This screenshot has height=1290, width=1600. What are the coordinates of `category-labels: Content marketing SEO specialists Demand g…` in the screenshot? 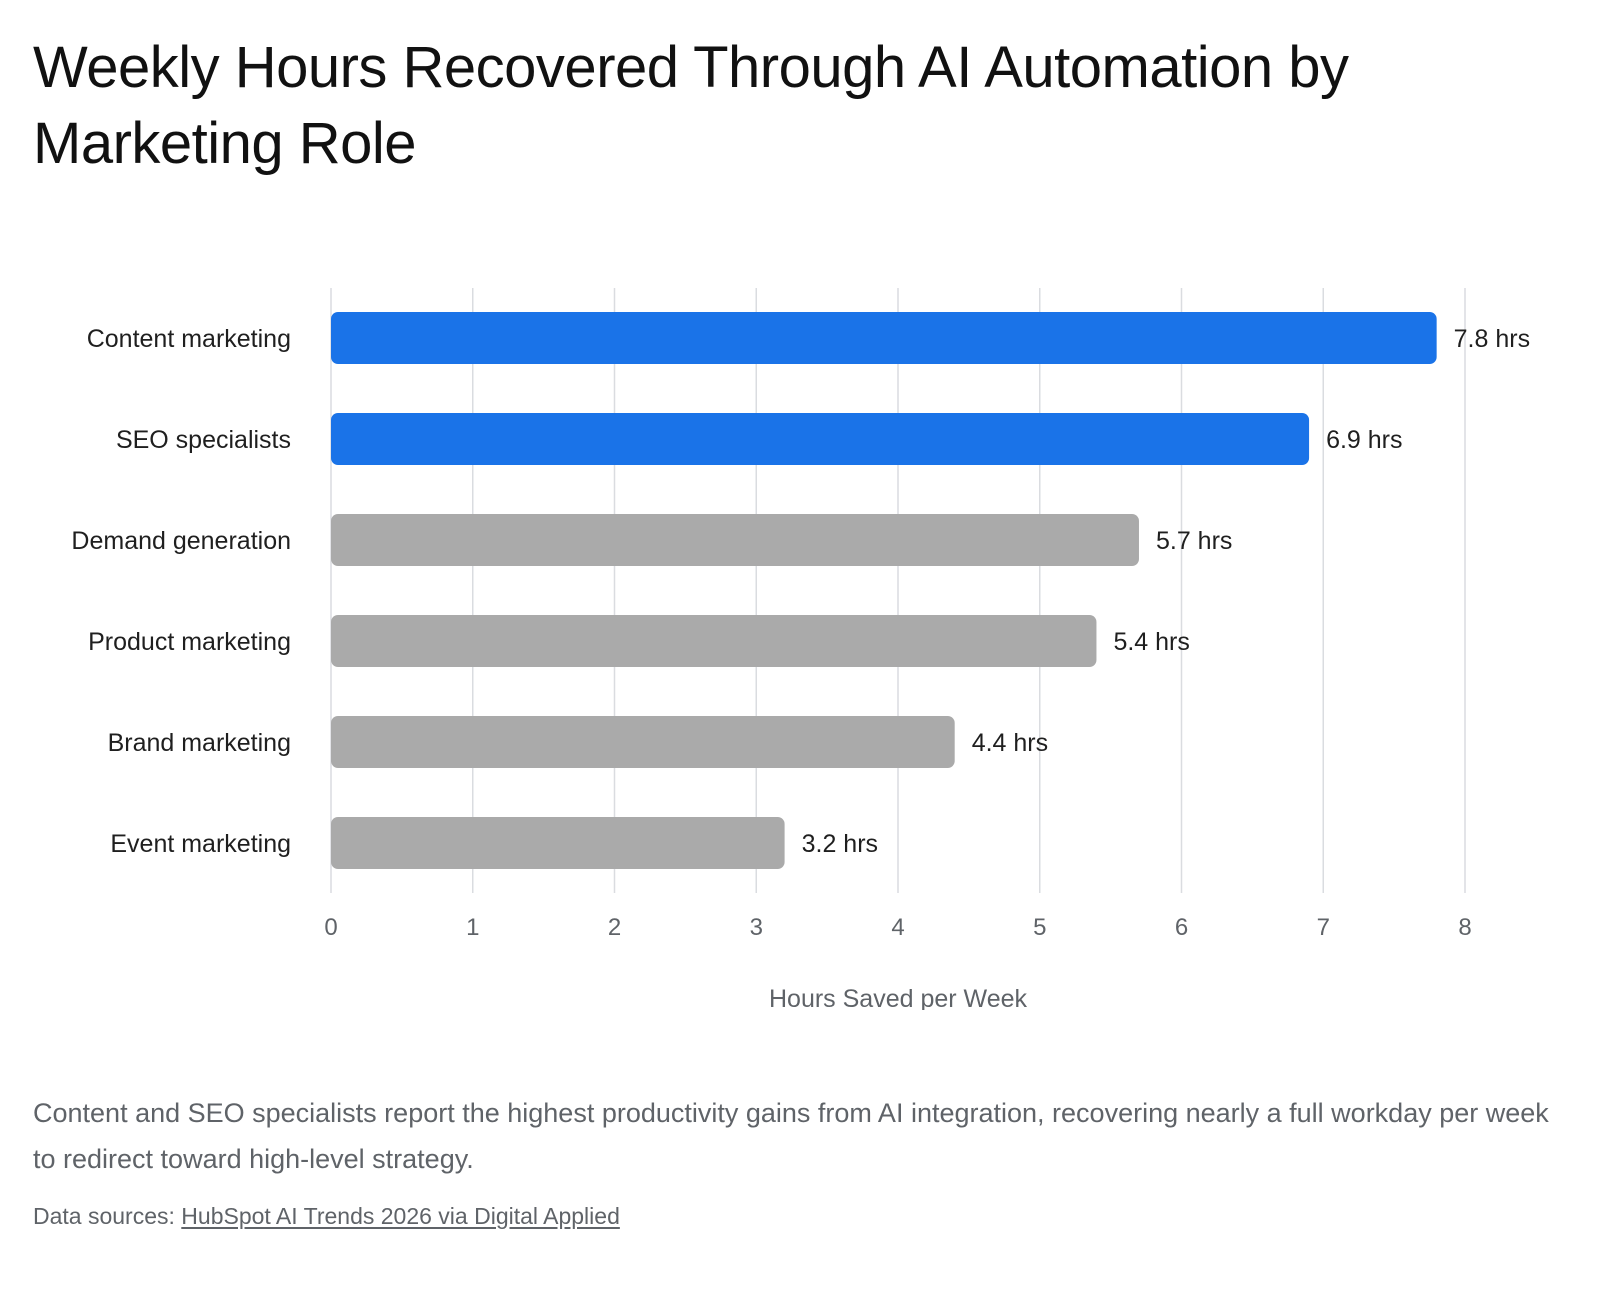 It's located at (181, 591).